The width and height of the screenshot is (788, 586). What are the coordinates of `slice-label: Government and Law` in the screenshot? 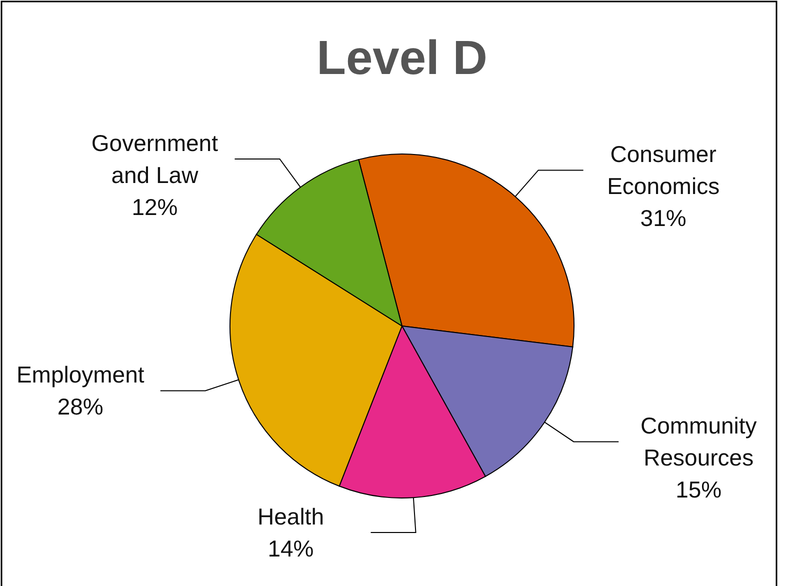 It's located at (155, 159).